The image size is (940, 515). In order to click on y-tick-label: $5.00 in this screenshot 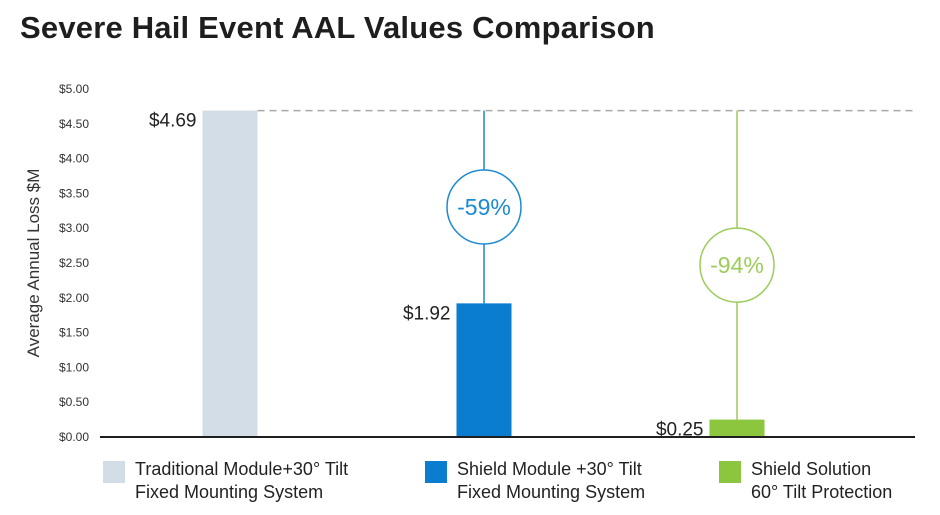, I will do `click(74, 89)`.